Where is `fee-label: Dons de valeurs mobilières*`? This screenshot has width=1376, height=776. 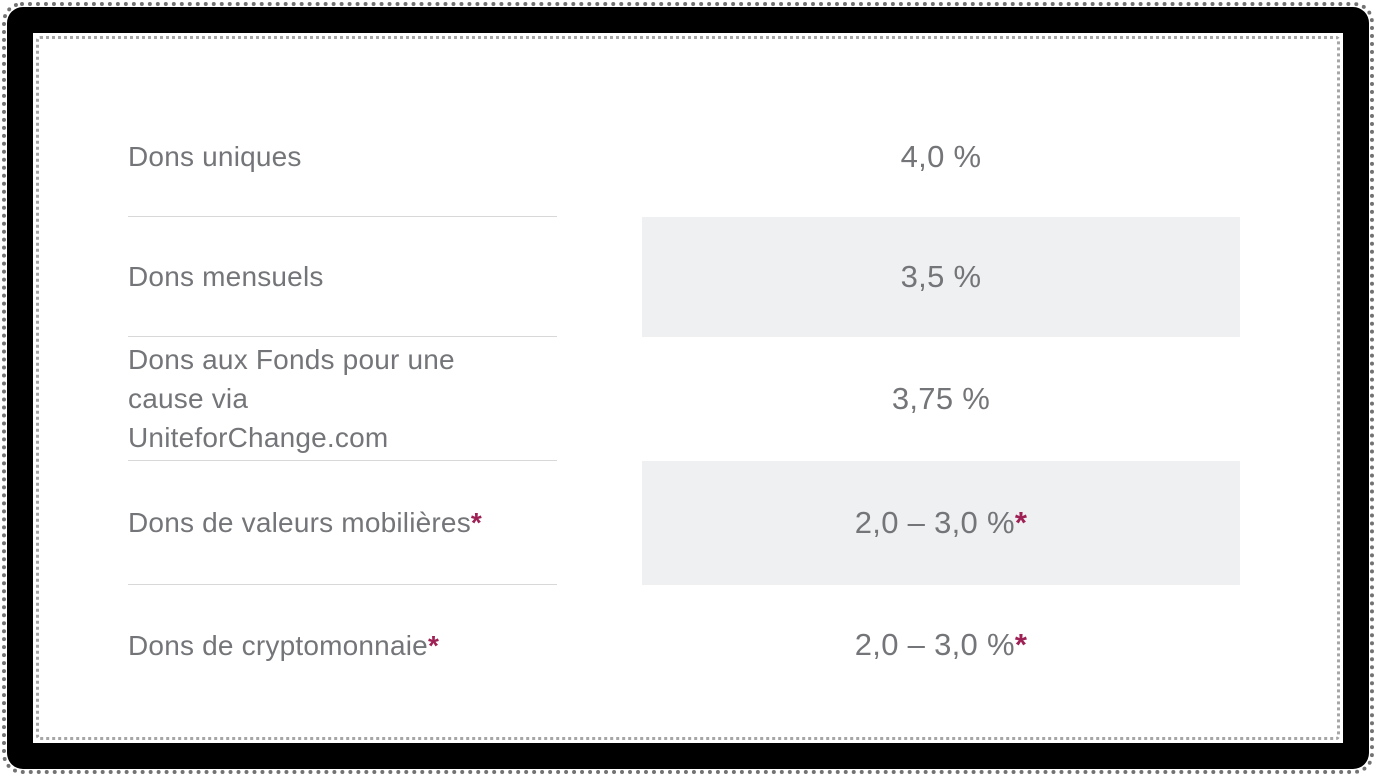
fee-label: Dons de valeurs mobilières* is located at coordinates (342, 523).